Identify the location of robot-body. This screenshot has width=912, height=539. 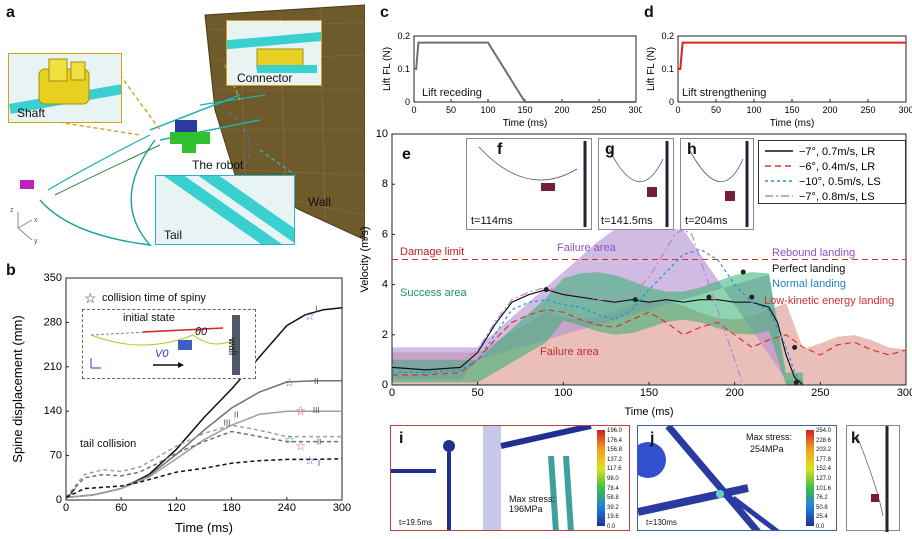
(186, 127).